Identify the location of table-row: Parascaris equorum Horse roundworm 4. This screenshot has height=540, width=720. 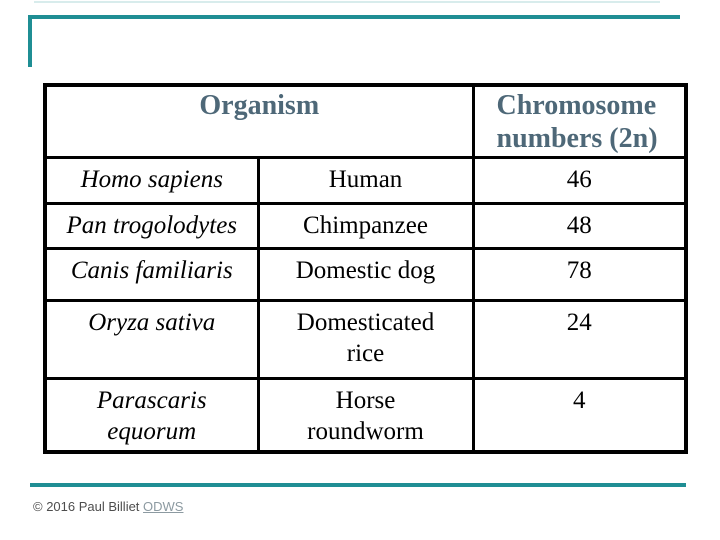
(365, 415).